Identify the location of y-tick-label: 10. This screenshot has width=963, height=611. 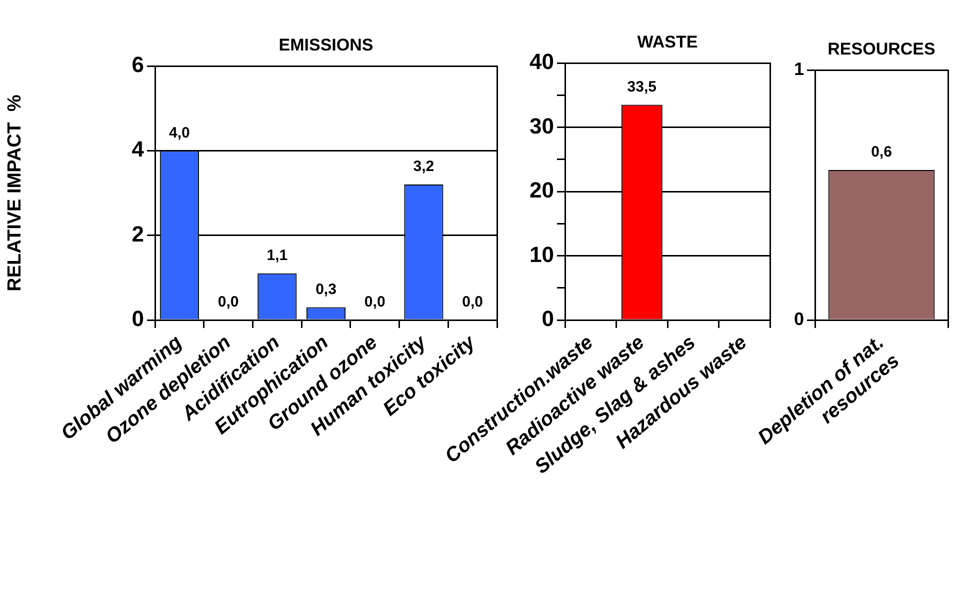
(542, 254).